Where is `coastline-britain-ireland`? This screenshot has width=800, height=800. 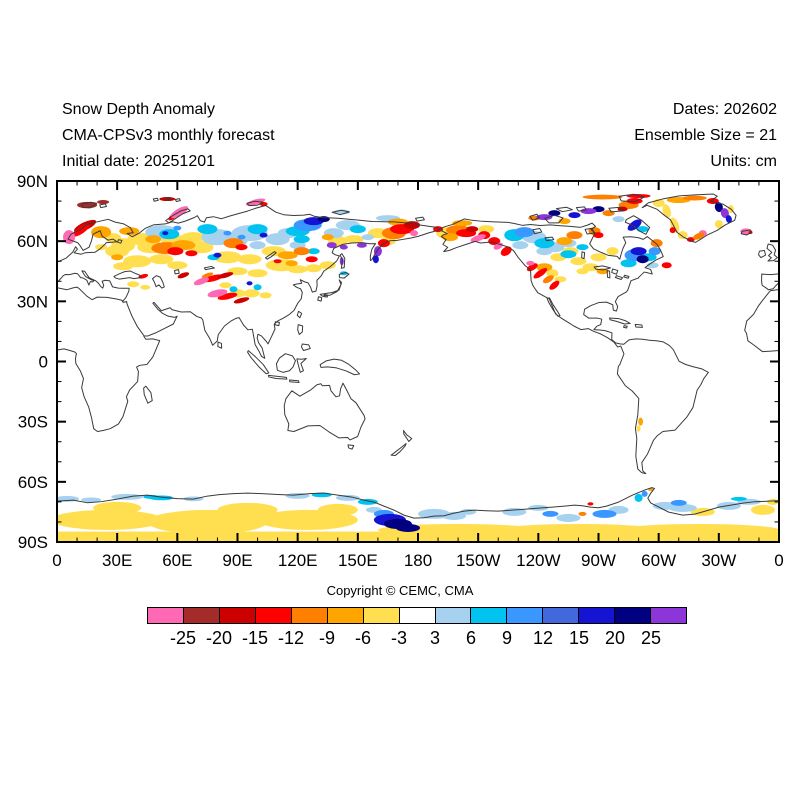 coastline-britain-ireland is located at coordinates (768, 252).